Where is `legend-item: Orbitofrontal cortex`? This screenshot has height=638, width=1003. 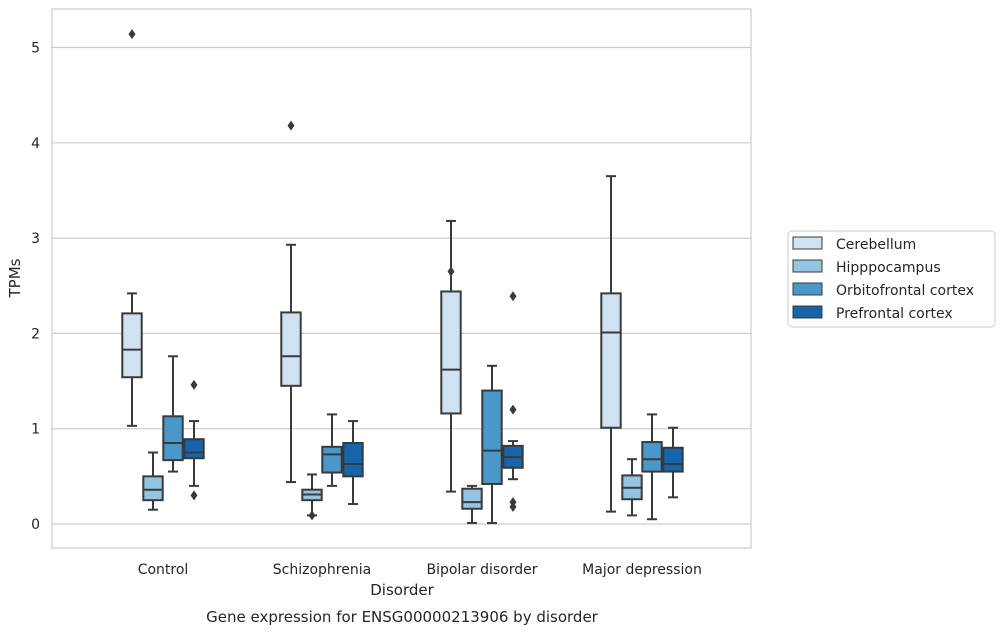 legend-item: Orbitofrontal cortex is located at coordinates (883, 290).